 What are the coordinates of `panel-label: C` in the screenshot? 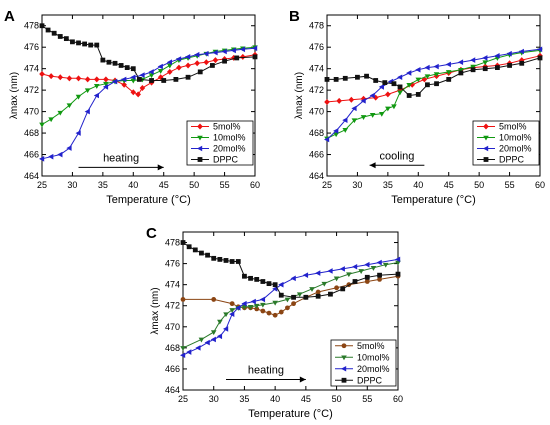 It's located at (151, 233).